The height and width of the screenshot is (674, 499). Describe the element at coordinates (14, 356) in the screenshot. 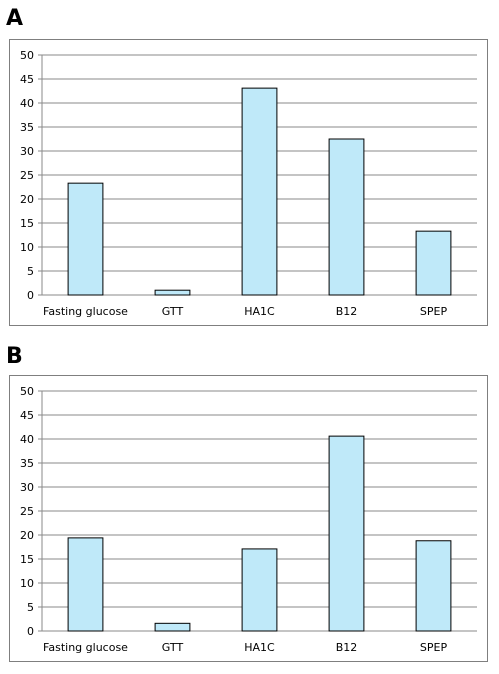

I see `panel-label-b: B` at that location.